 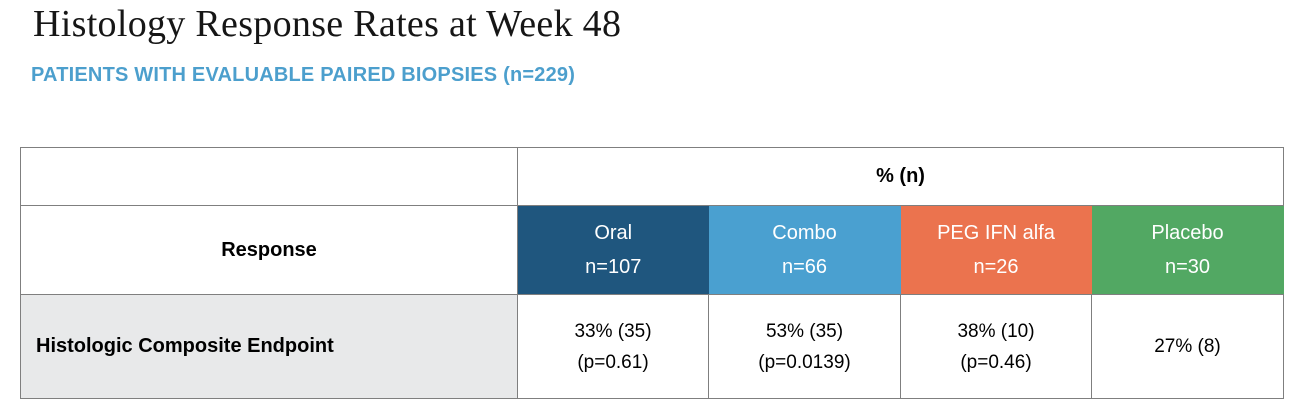 I want to click on column-header-n: n=30, so click(x=1187, y=267).